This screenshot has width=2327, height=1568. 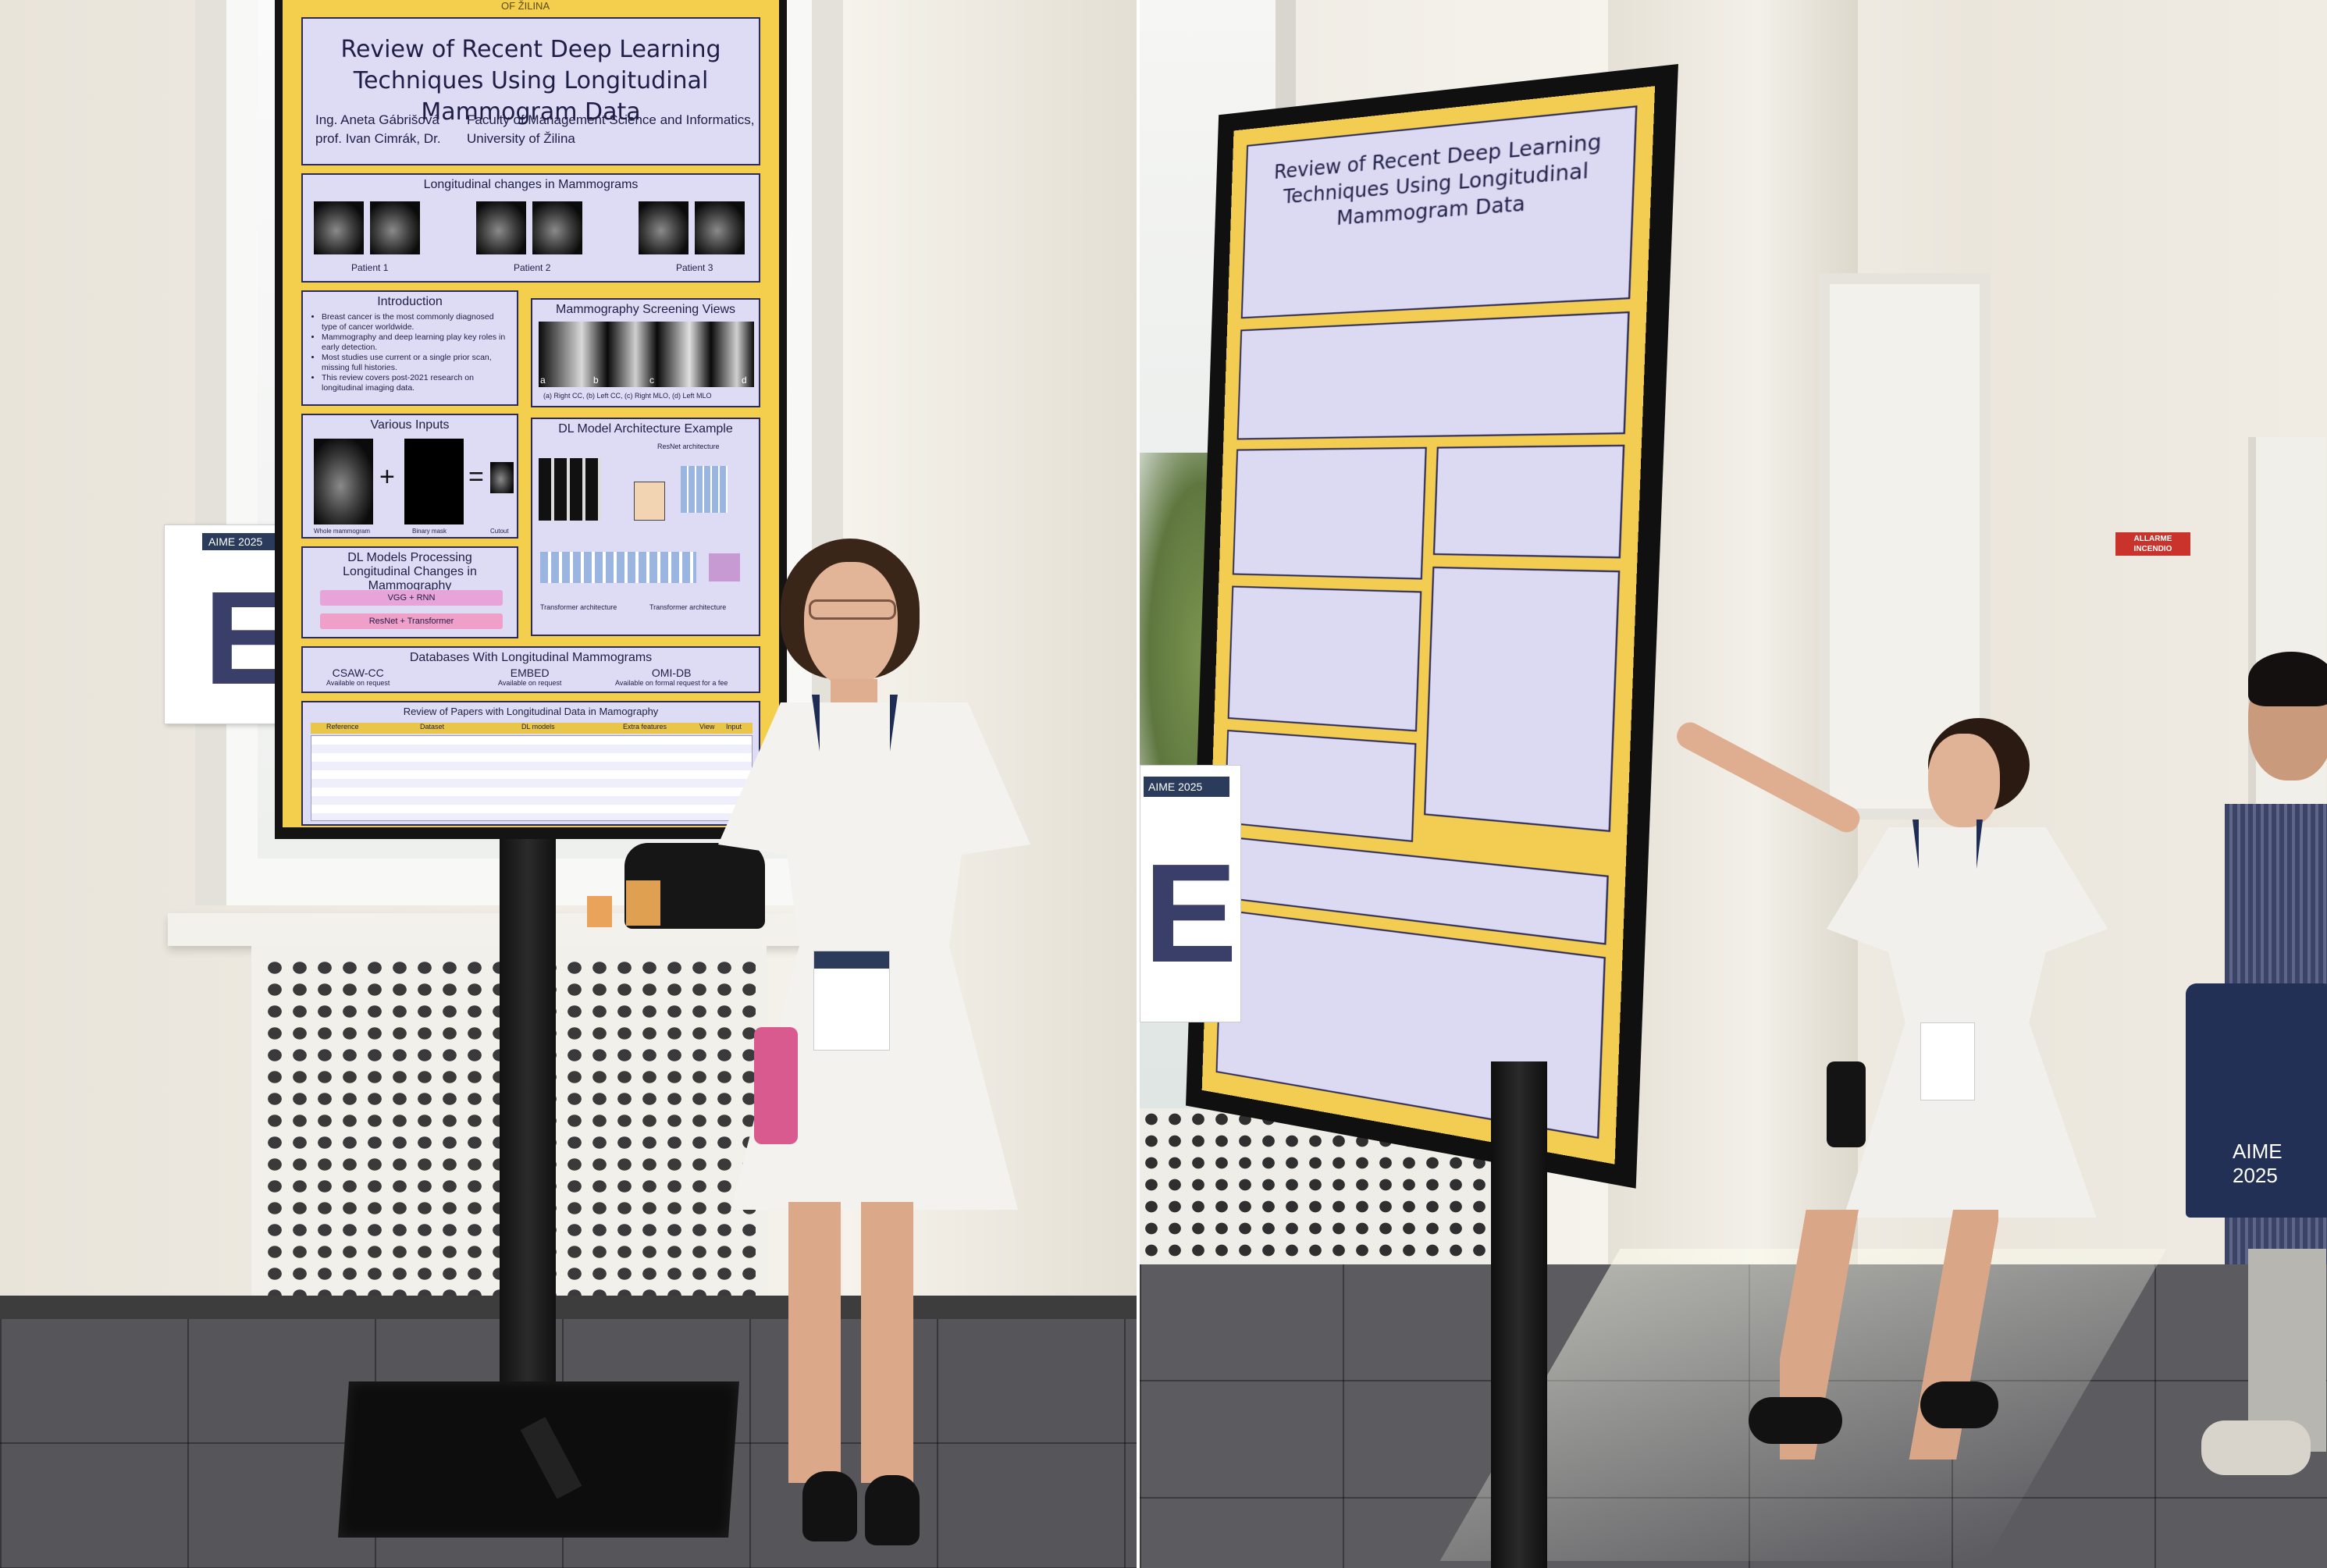 What do you see at coordinates (671, 673) in the screenshot?
I see `database-name: OMI-DB` at bounding box center [671, 673].